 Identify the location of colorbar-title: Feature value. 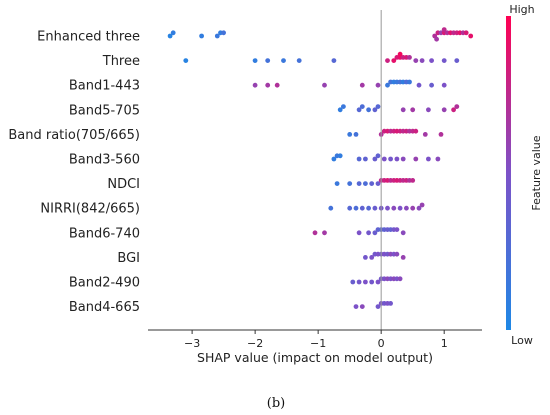
(536, 172).